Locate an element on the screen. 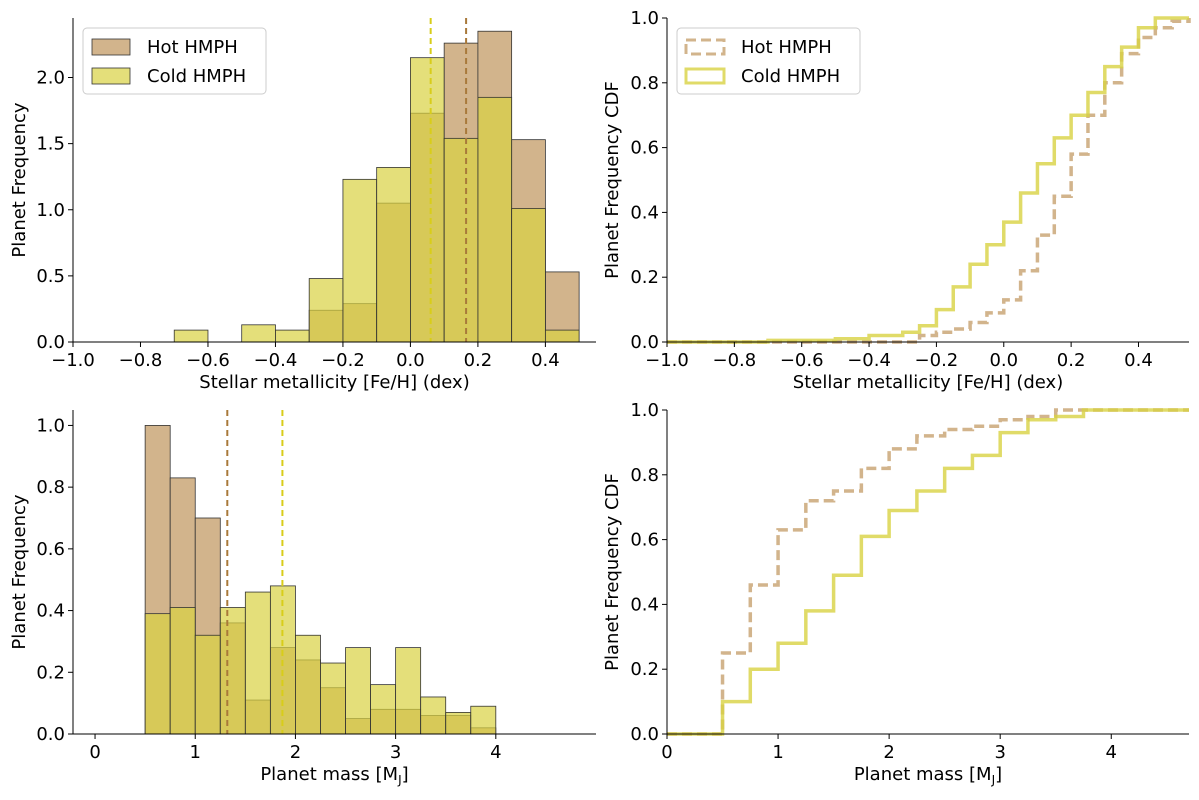 This screenshot has height=800, width=1199. x-tick-label: 0.2 is located at coordinates (478, 360).